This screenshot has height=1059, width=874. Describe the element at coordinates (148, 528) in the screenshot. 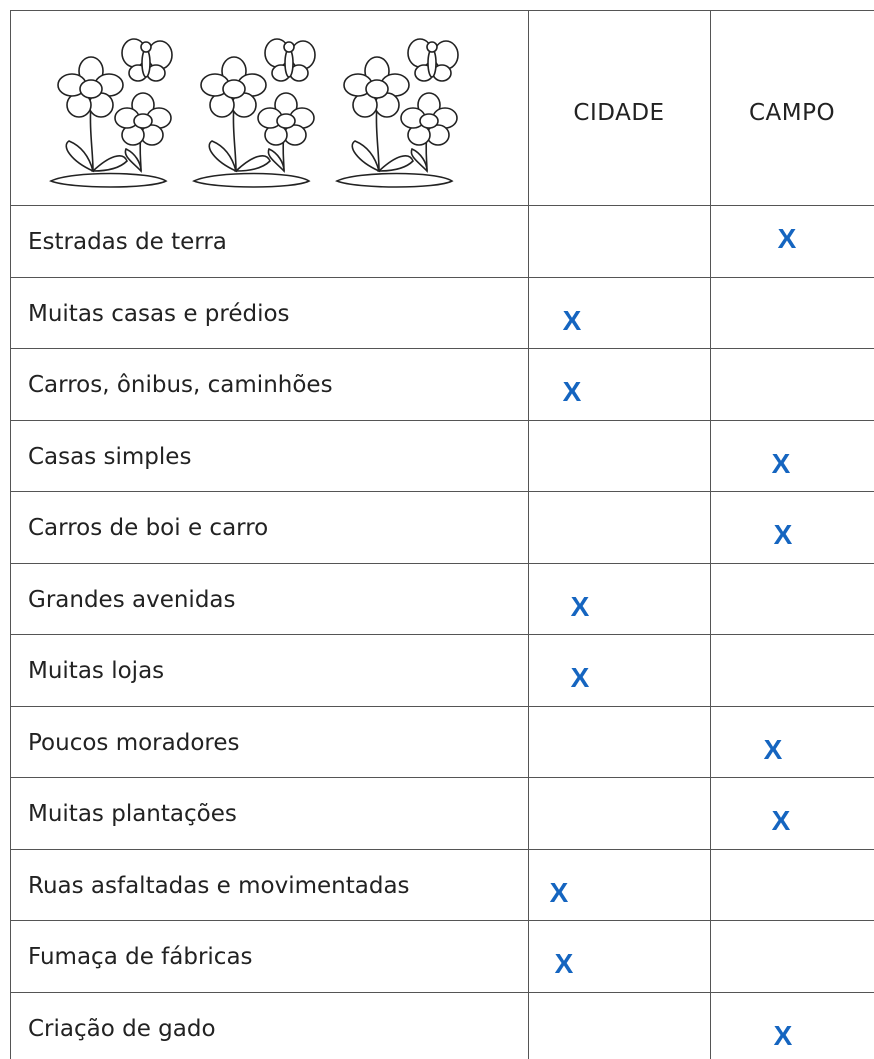

I see `row-label: Carros de boi e carro` at that location.